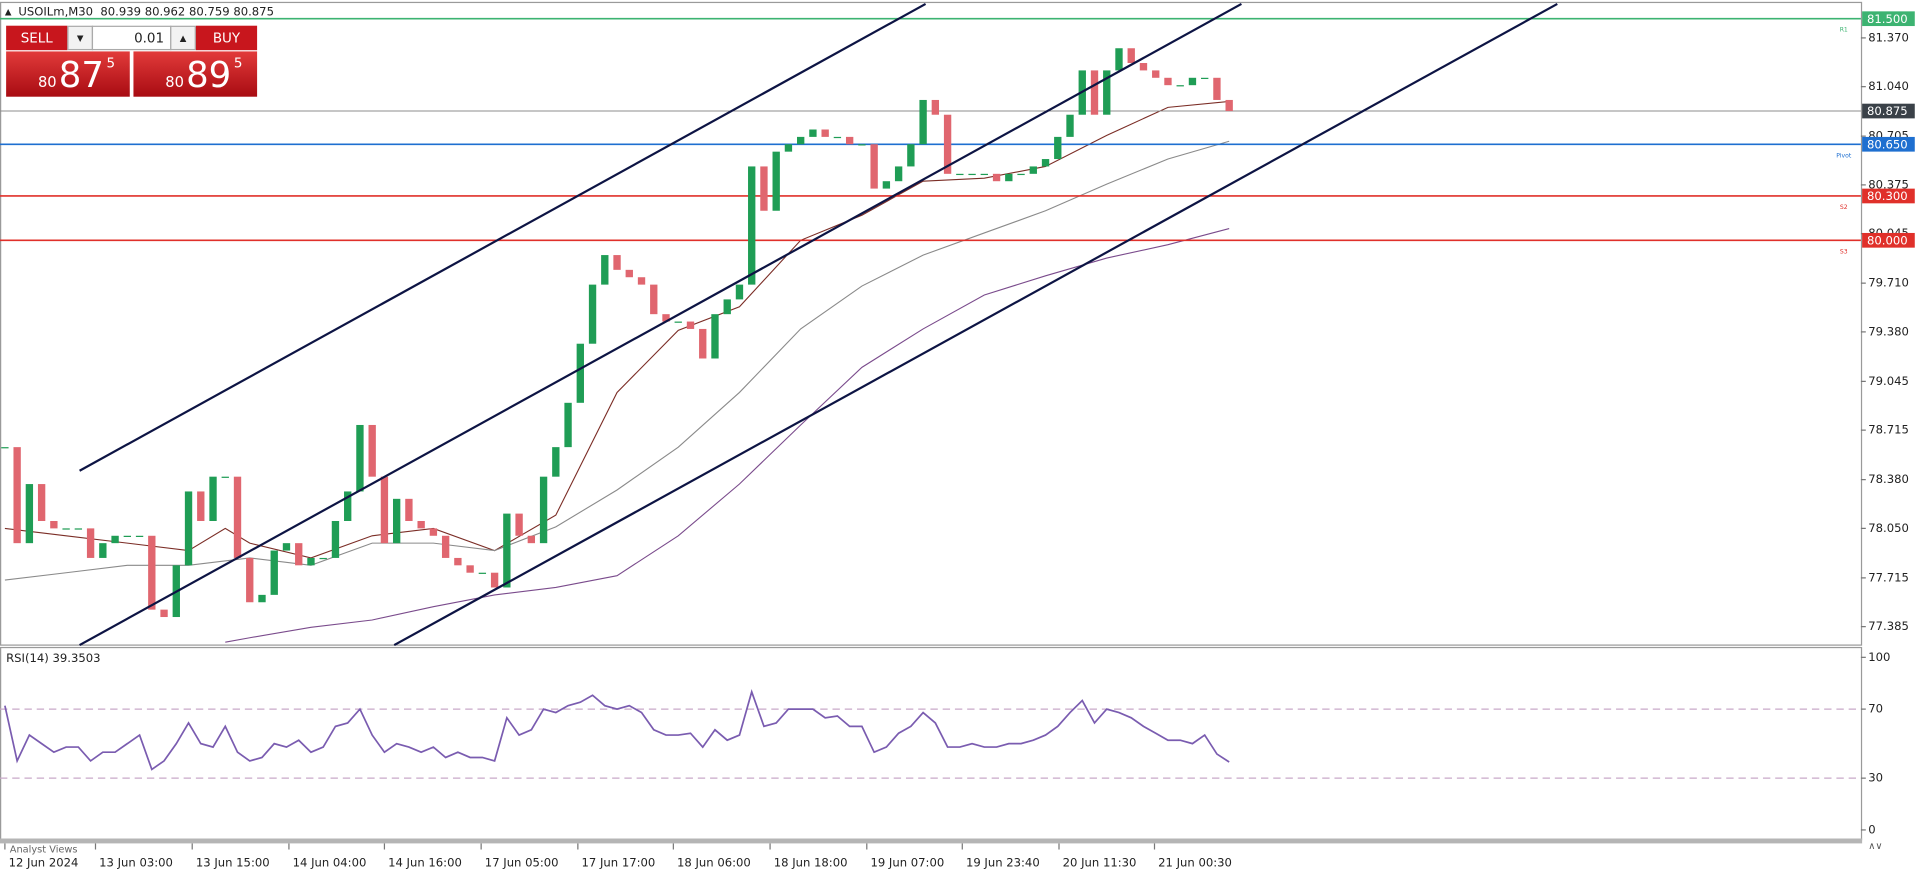 The width and height of the screenshot is (1916, 874). What do you see at coordinates (931, 841) in the screenshot?
I see `separator` at bounding box center [931, 841].